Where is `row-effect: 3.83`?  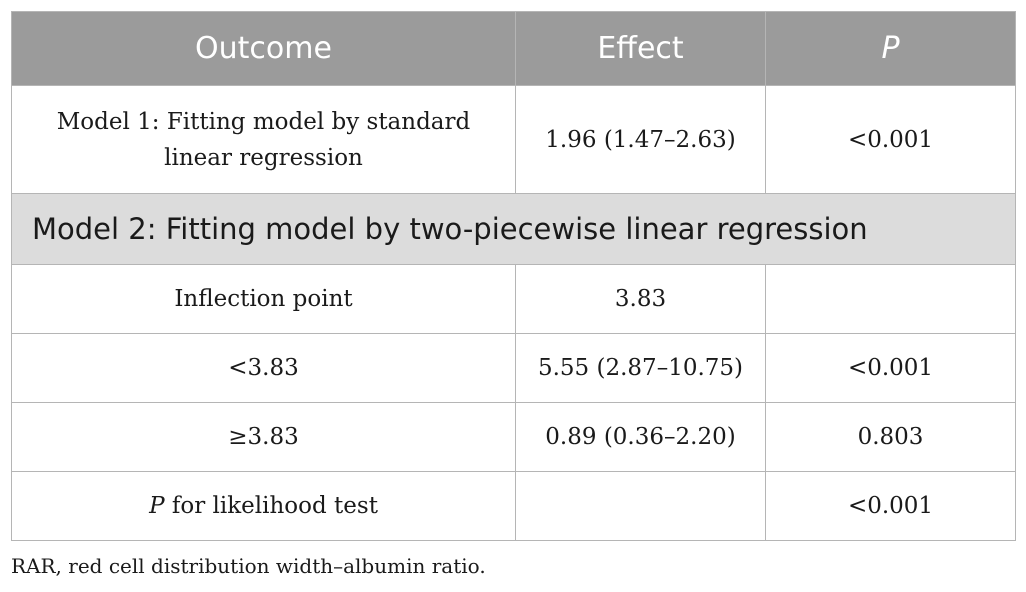 row-effect: 3.83 is located at coordinates (640, 299).